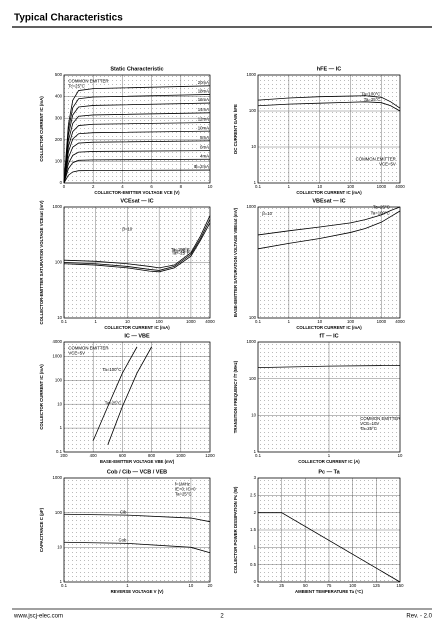 This screenshot has width=444, height=632. I want to click on annotation: VCE=10V, so click(369, 423).